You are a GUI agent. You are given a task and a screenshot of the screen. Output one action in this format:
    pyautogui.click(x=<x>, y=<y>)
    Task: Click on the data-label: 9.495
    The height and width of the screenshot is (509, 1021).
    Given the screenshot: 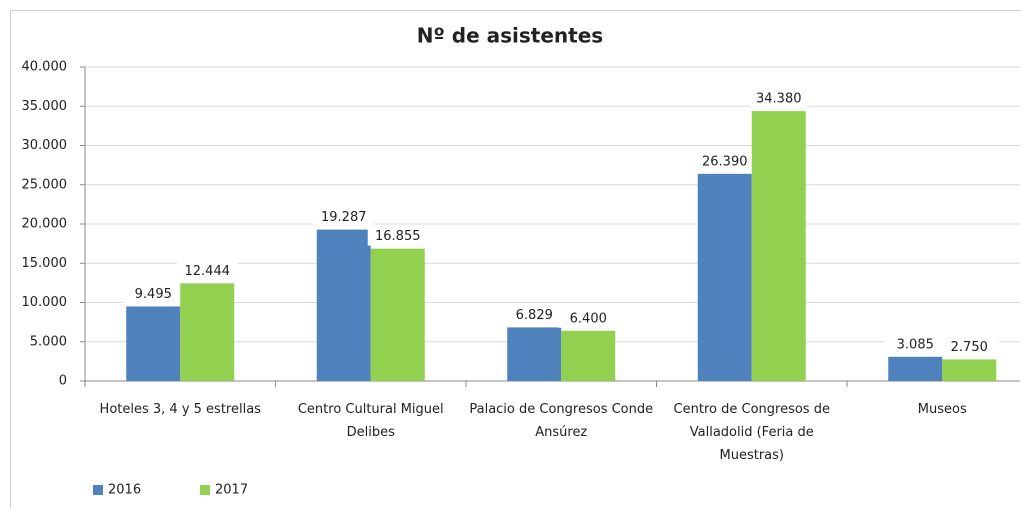 What is the action you would take?
    pyautogui.click(x=153, y=294)
    